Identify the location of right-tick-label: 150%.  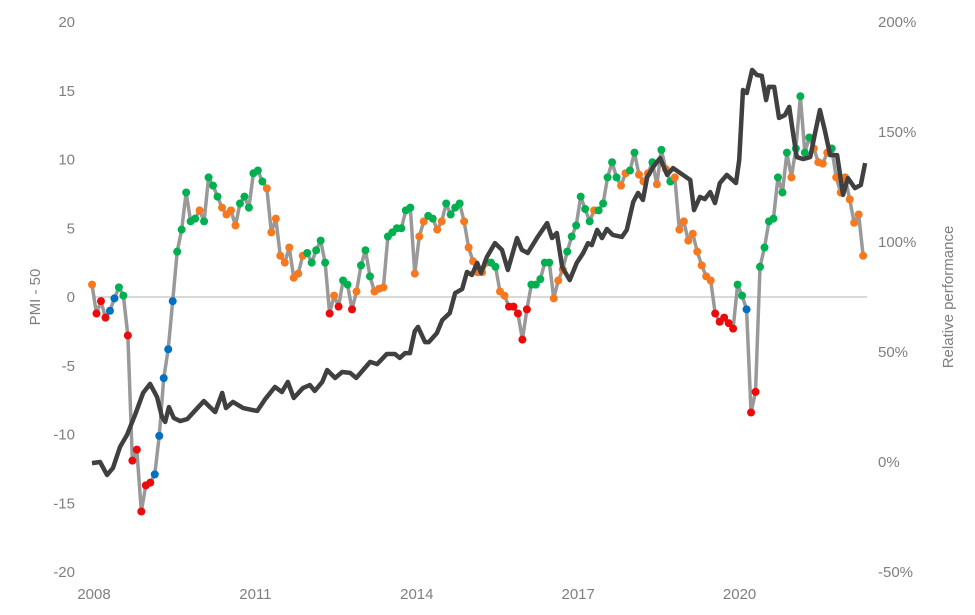
(897, 132).